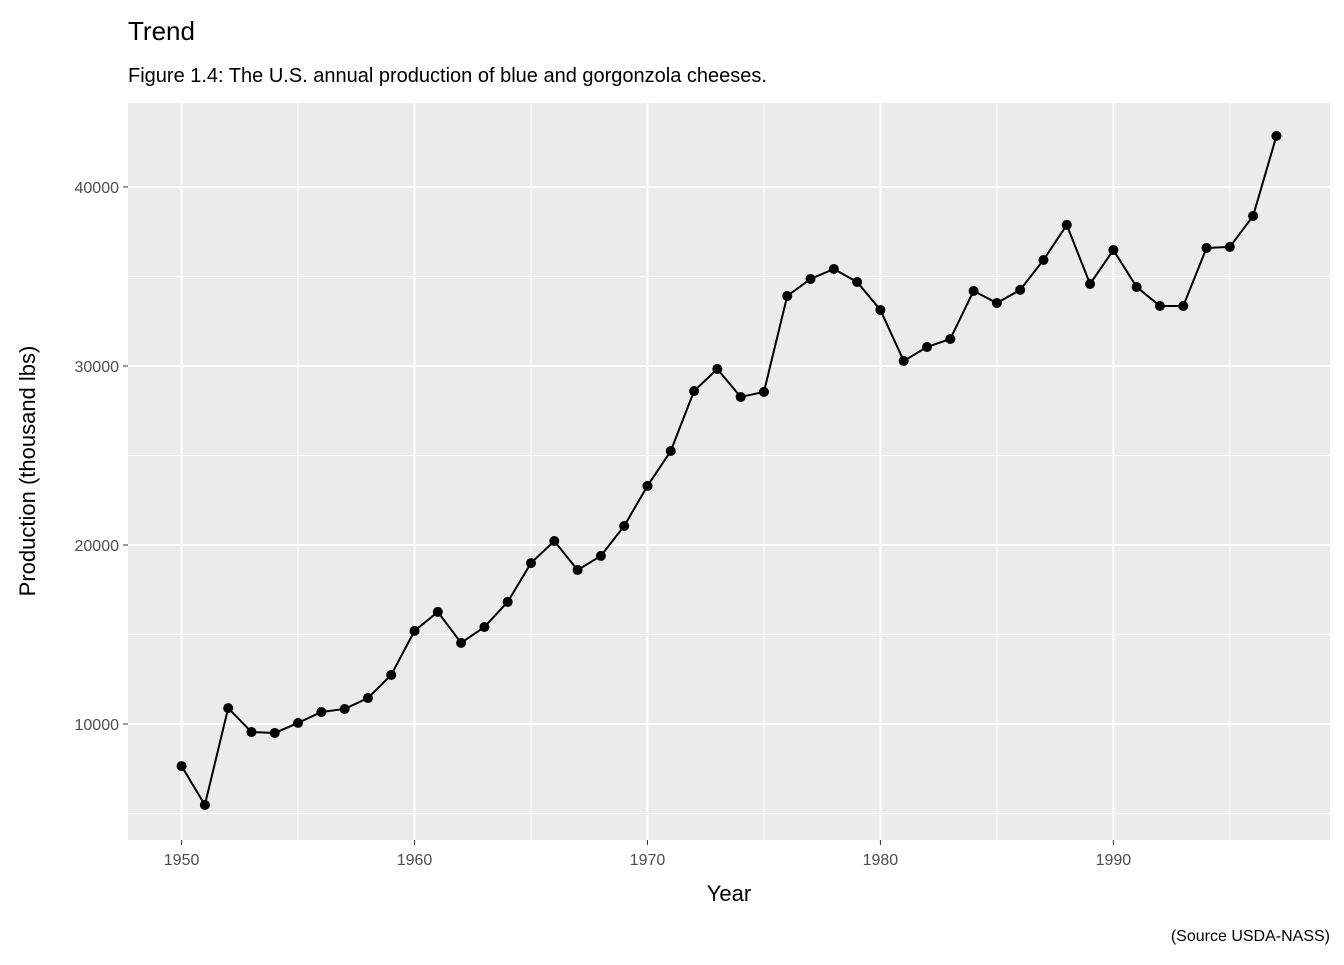 The height and width of the screenshot is (965, 1344). I want to click on x-tick-label: 1960, so click(415, 860).